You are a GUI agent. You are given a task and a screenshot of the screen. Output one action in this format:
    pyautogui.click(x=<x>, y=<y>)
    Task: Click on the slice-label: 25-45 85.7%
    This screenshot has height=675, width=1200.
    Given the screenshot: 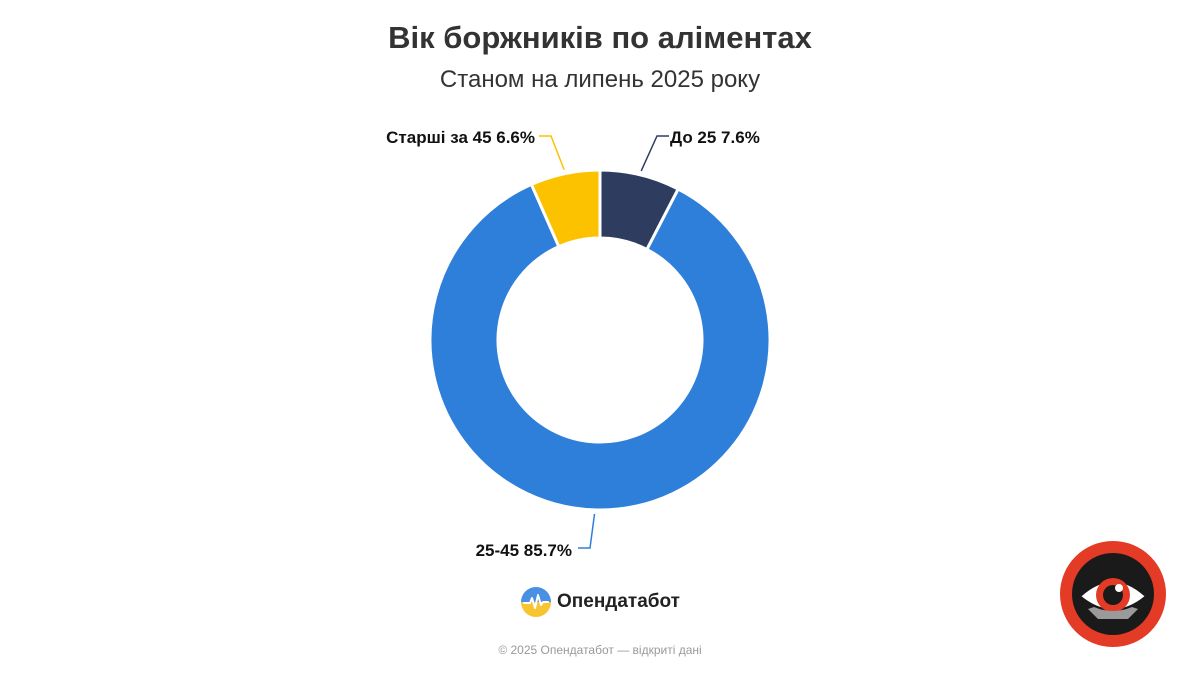 What is the action you would take?
    pyautogui.click(x=524, y=550)
    